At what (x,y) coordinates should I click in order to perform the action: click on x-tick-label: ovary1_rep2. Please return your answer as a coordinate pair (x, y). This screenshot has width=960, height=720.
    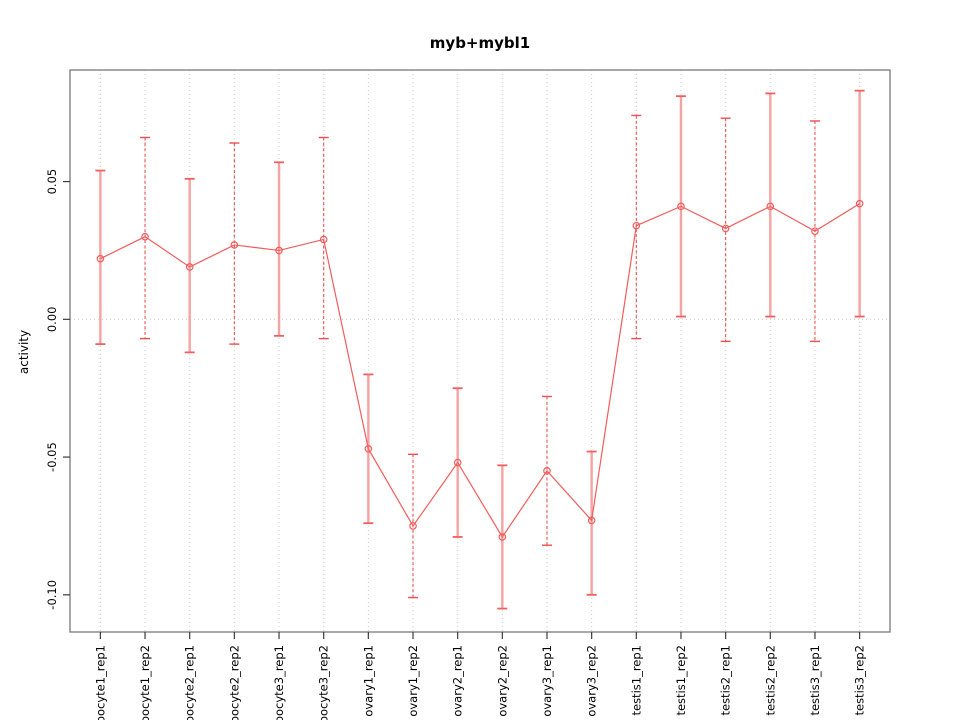
    Looking at the image, I should click on (413, 681).